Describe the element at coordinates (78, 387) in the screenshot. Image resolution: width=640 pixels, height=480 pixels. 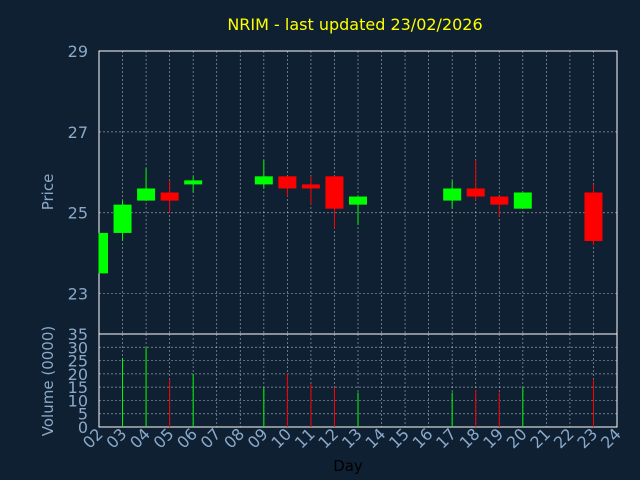
I see `volume-tick-label: 15` at that location.